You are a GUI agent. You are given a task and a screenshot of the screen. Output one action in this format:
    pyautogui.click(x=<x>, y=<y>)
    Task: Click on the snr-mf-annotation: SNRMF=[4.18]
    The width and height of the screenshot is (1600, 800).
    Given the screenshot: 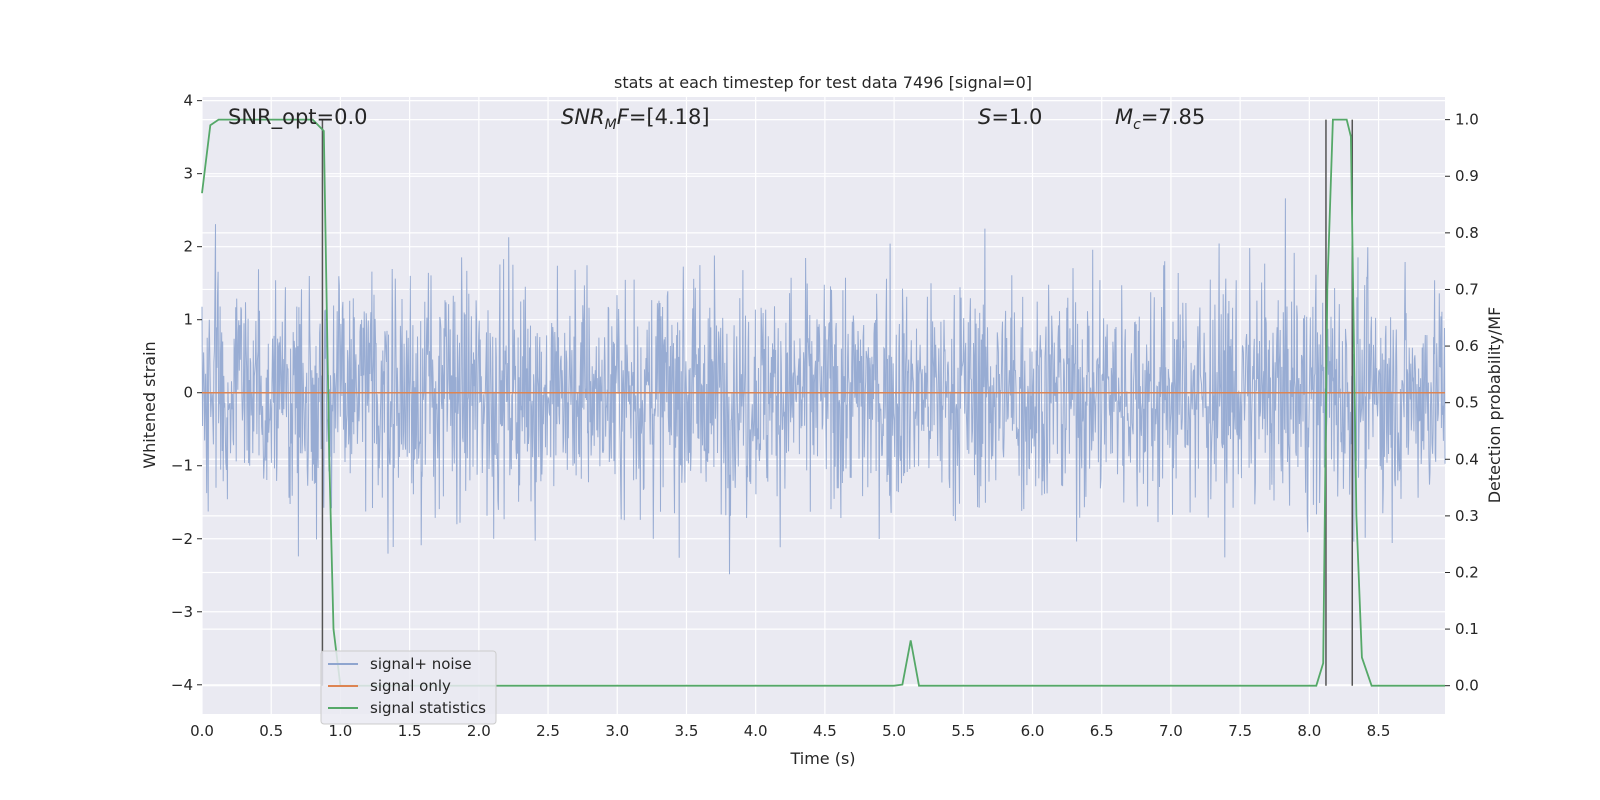 What is the action you would take?
    pyautogui.click(x=635, y=119)
    